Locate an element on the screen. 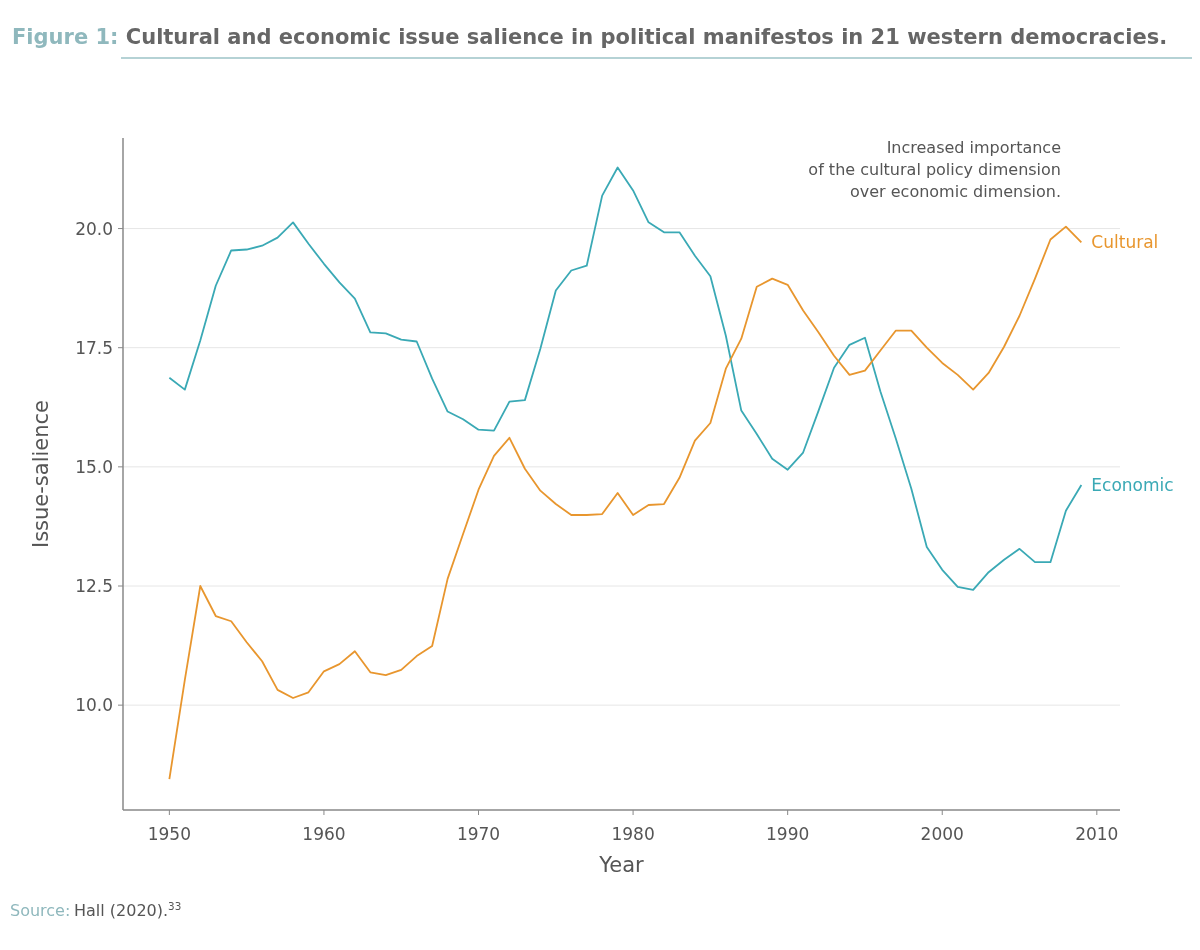 This screenshot has height=950, width=1200. x-axis-title: Year is located at coordinates (621, 865).